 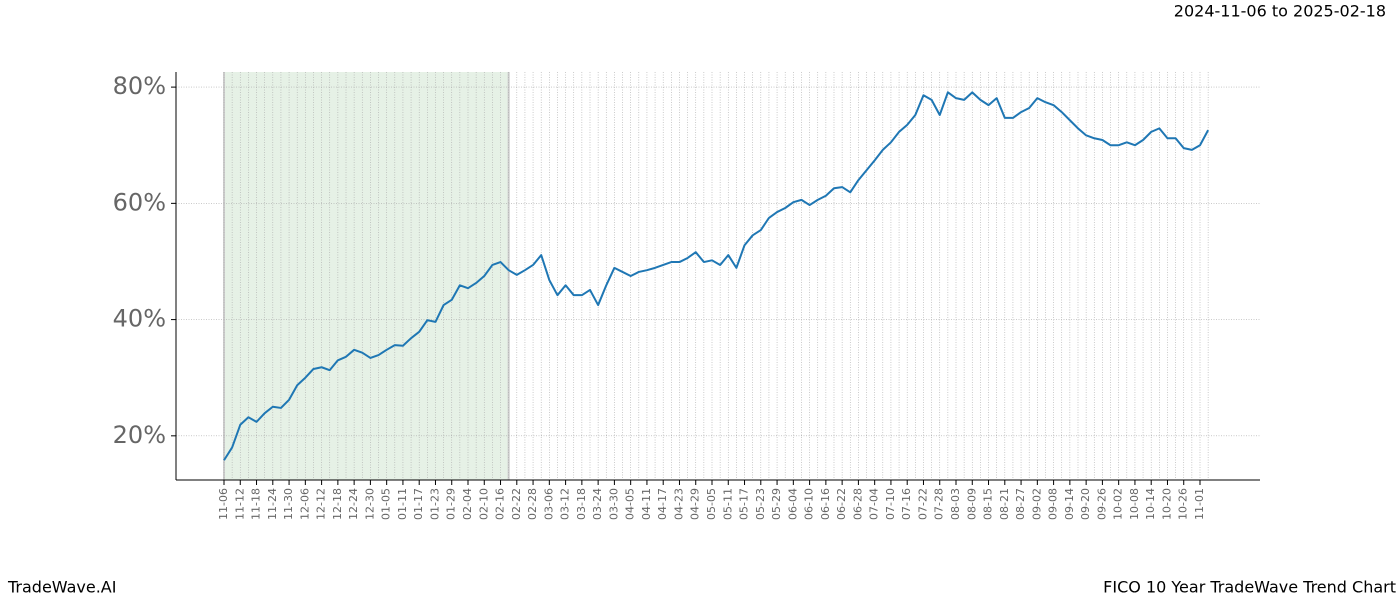 What do you see at coordinates (776, 504) in the screenshot?
I see `x-tick-label: 05-29` at bounding box center [776, 504].